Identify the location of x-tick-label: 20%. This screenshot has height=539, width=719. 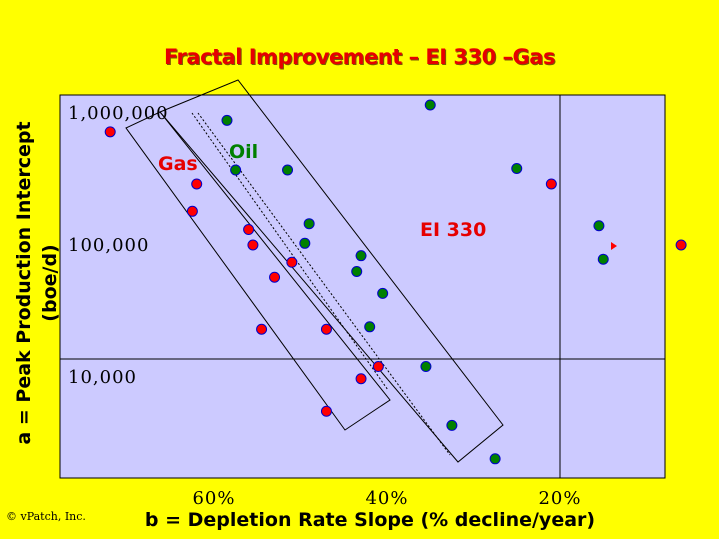
(559, 498).